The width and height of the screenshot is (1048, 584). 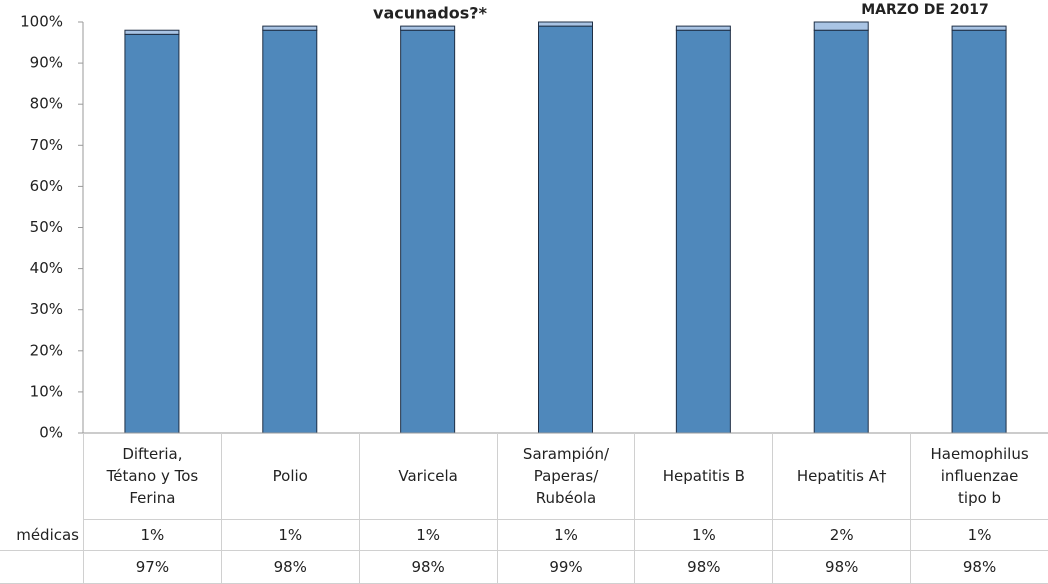 What do you see at coordinates (841, 476) in the screenshot?
I see `category-label: Hepatitis A†` at bounding box center [841, 476].